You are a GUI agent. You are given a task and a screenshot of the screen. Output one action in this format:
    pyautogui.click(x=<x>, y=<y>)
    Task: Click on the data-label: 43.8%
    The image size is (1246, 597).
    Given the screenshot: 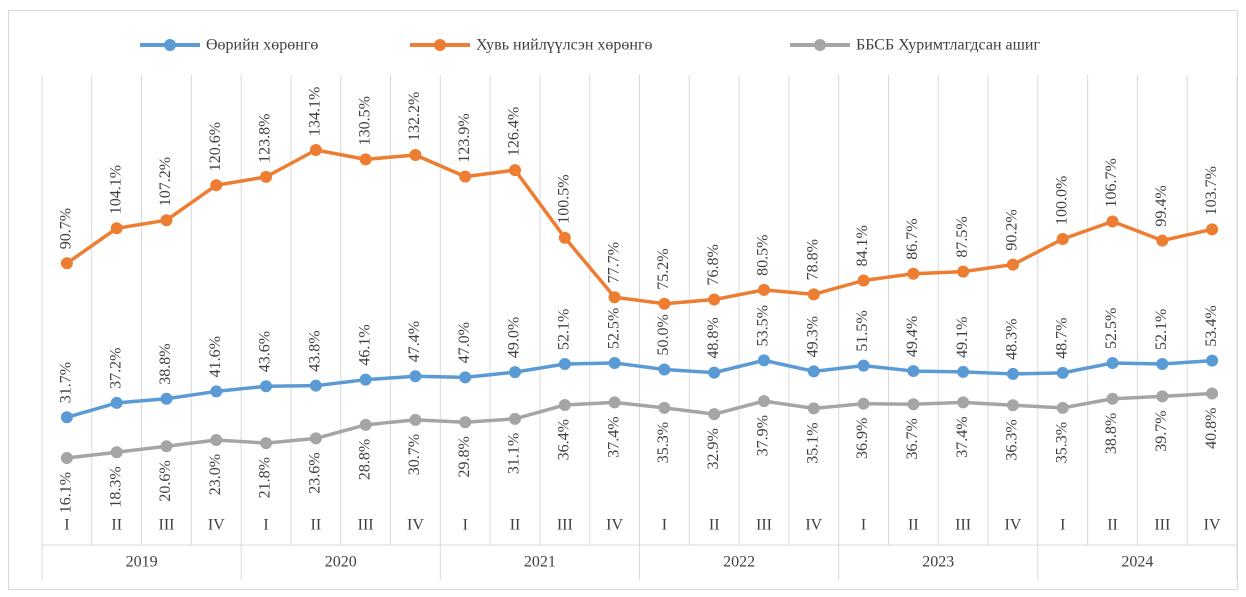 What is the action you would take?
    pyautogui.click(x=315, y=350)
    